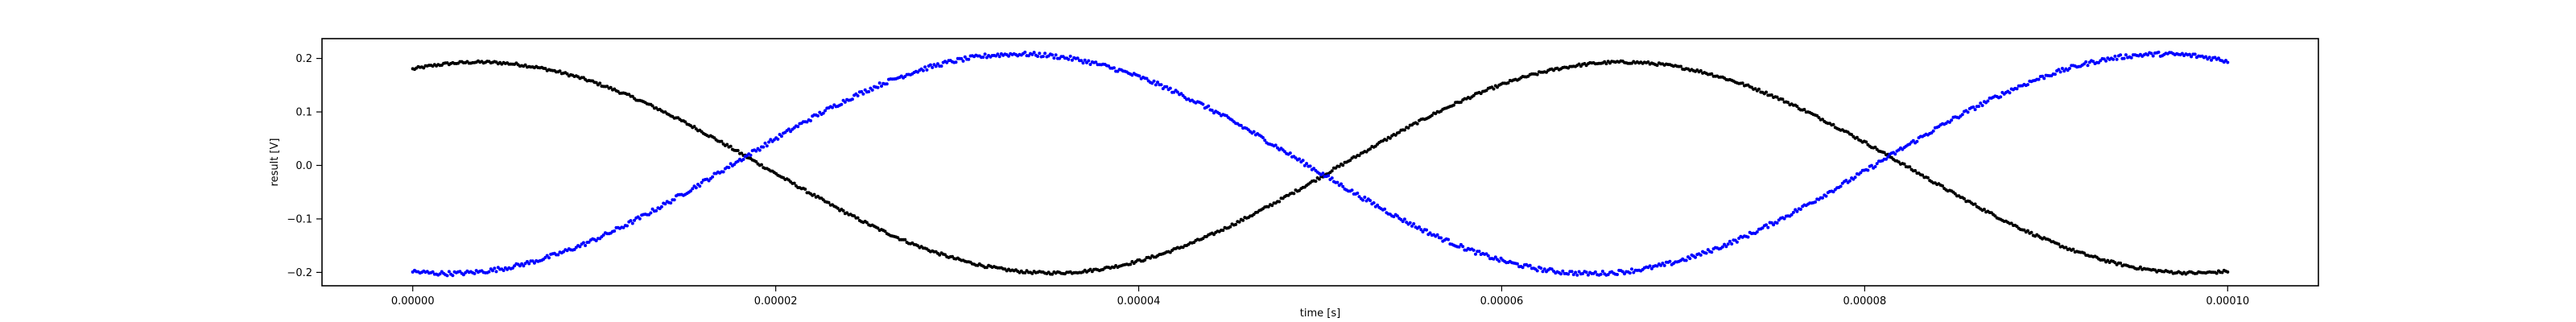  Describe the element at coordinates (1502, 301) in the screenshot. I see `x-tick-label: 0.00006` at that location.